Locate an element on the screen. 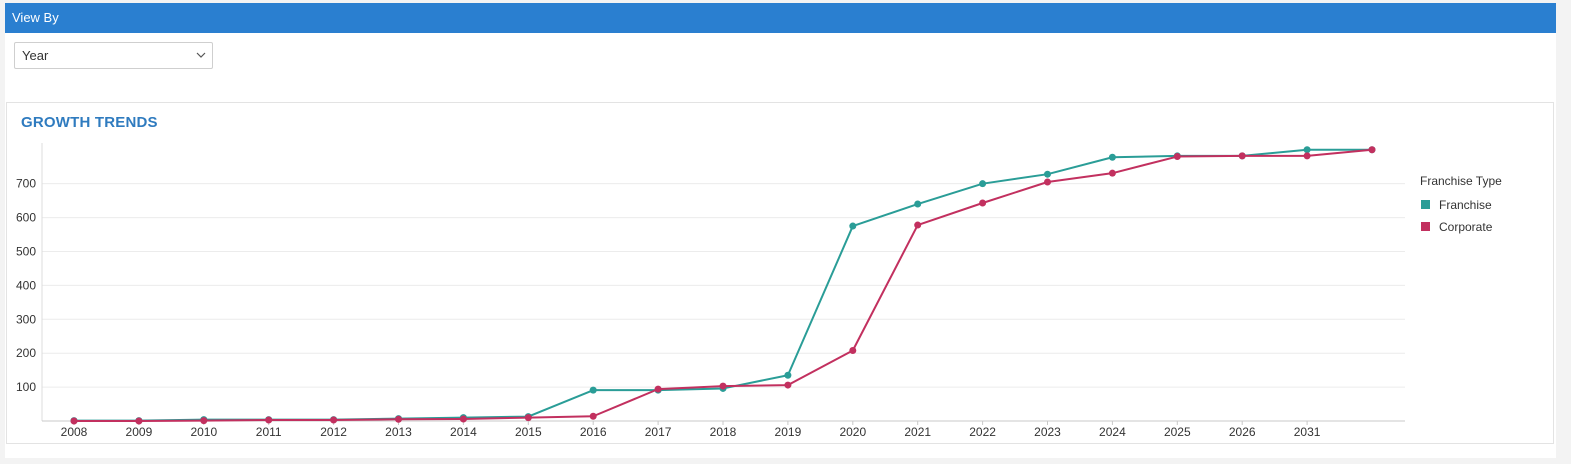 This screenshot has height=464, width=1571. view-by-header: View By is located at coordinates (780, 18).